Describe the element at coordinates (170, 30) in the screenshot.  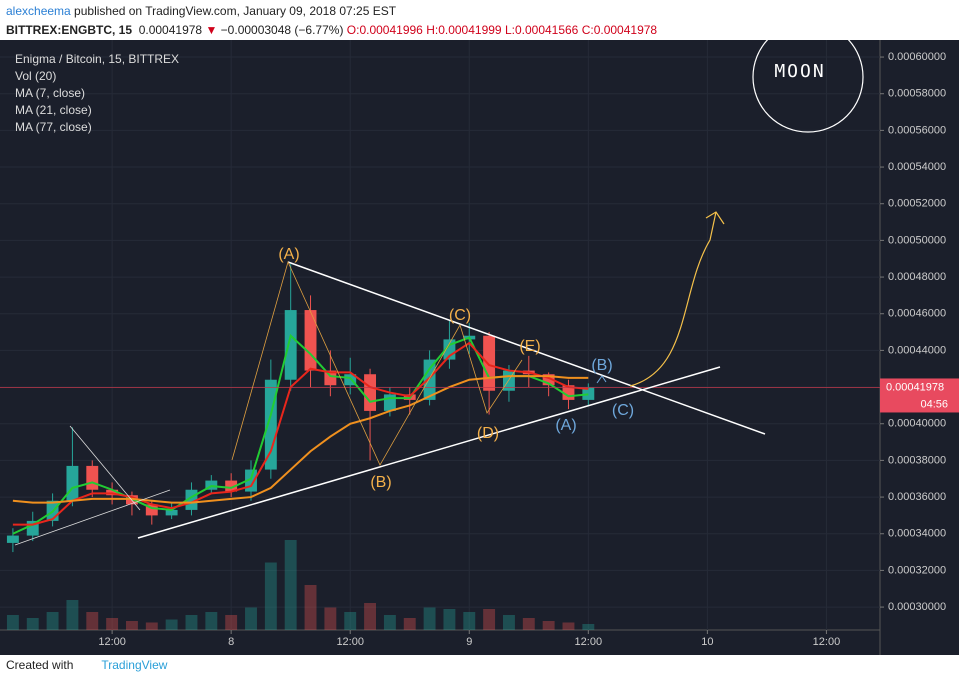
I see `last: 0.00041978` at that location.